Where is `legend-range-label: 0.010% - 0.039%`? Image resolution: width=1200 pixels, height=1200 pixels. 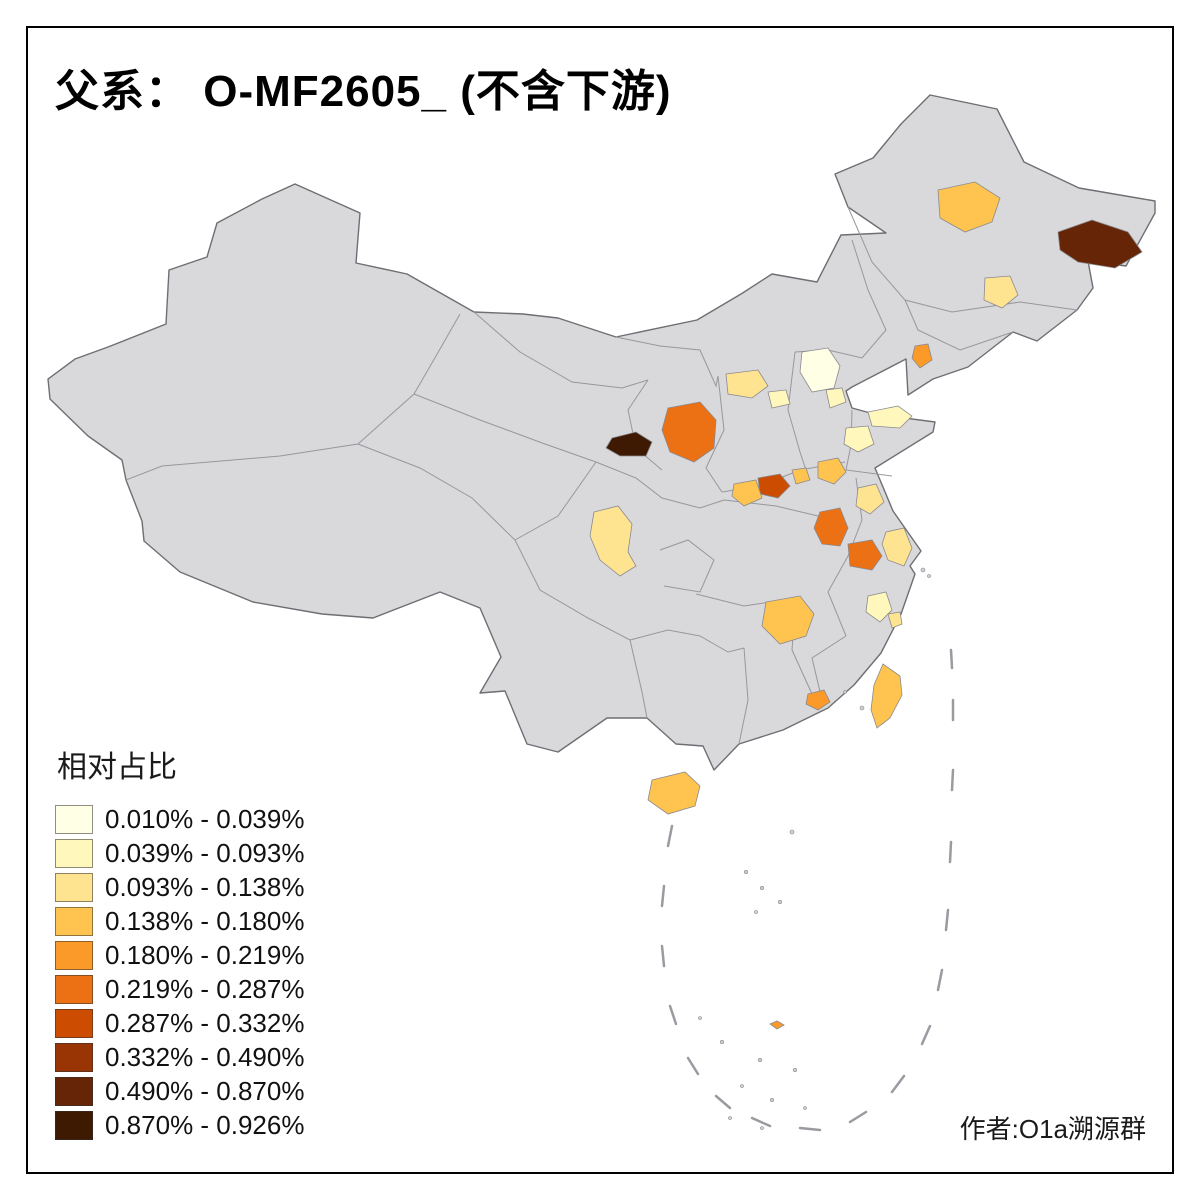 legend-range-label: 0.010% - 0.039% is located at coordinates (205, 818).